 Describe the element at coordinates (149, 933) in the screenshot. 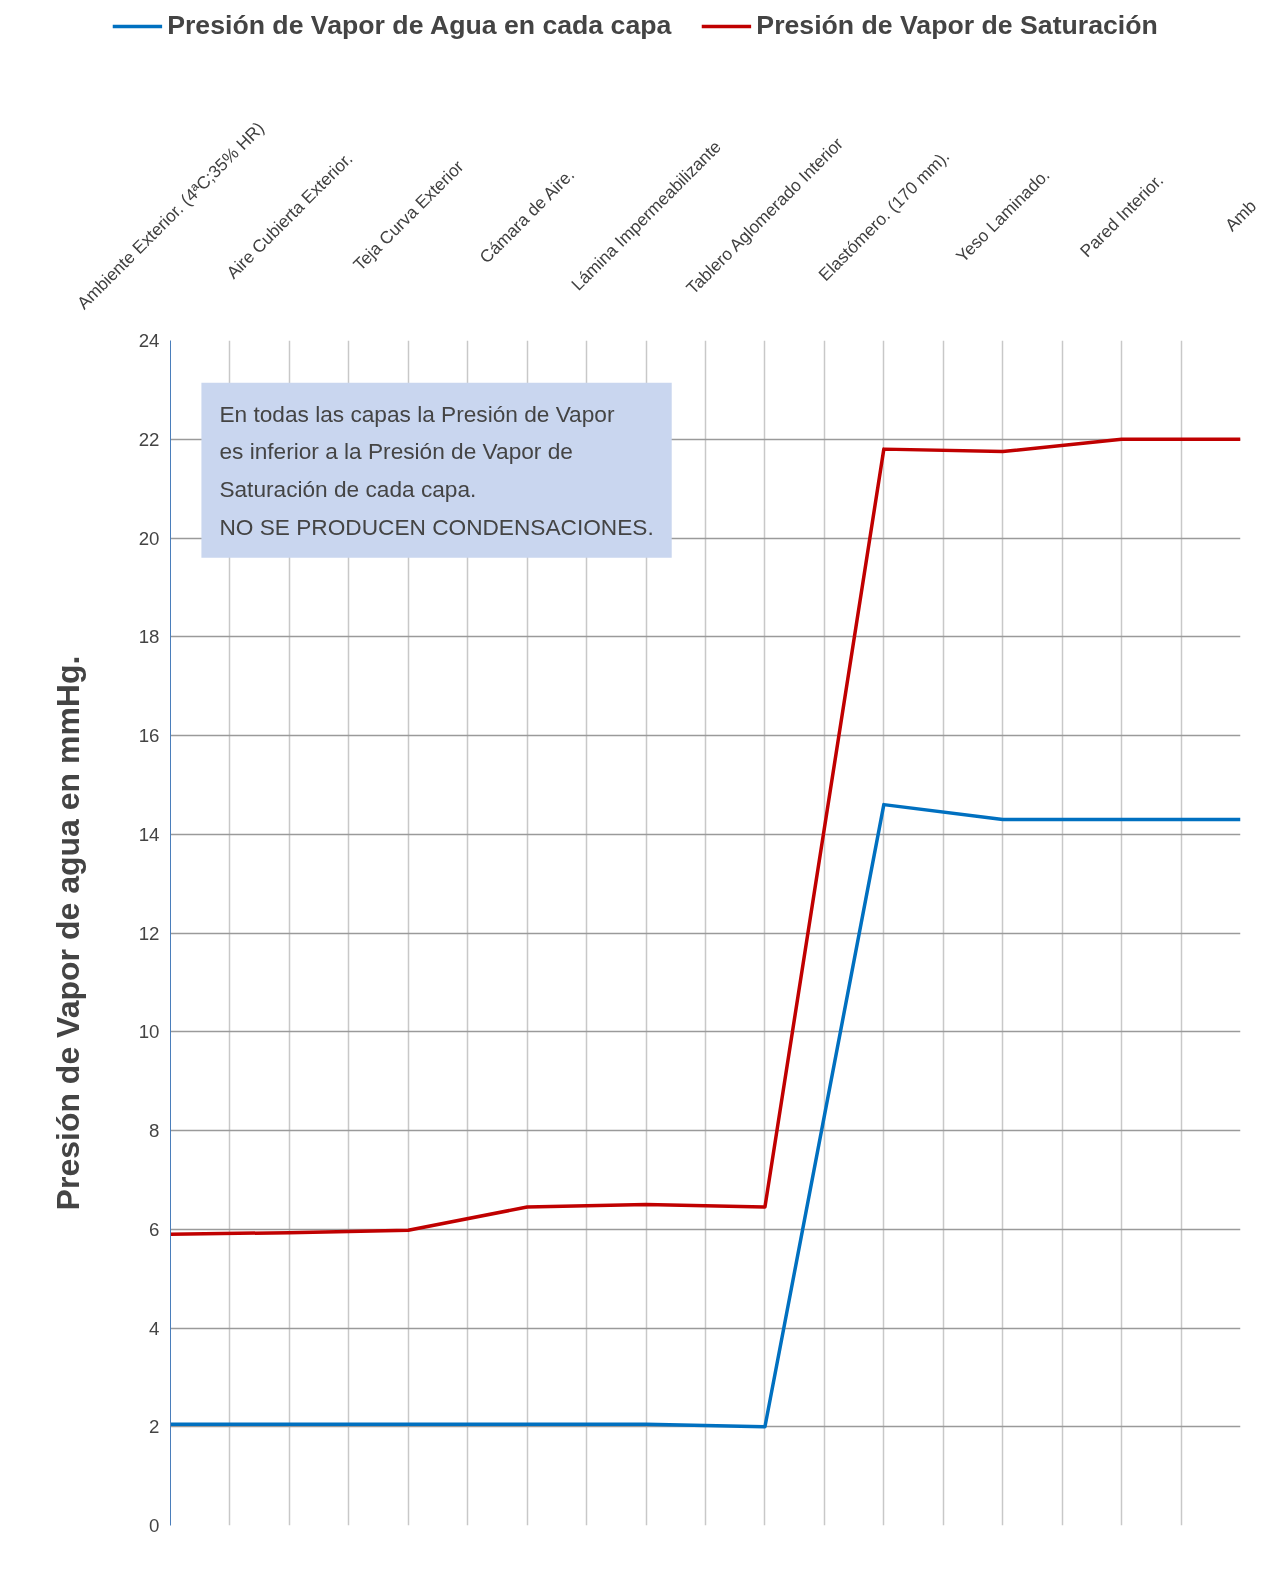

I see `y-tick-label: 12` at that location.